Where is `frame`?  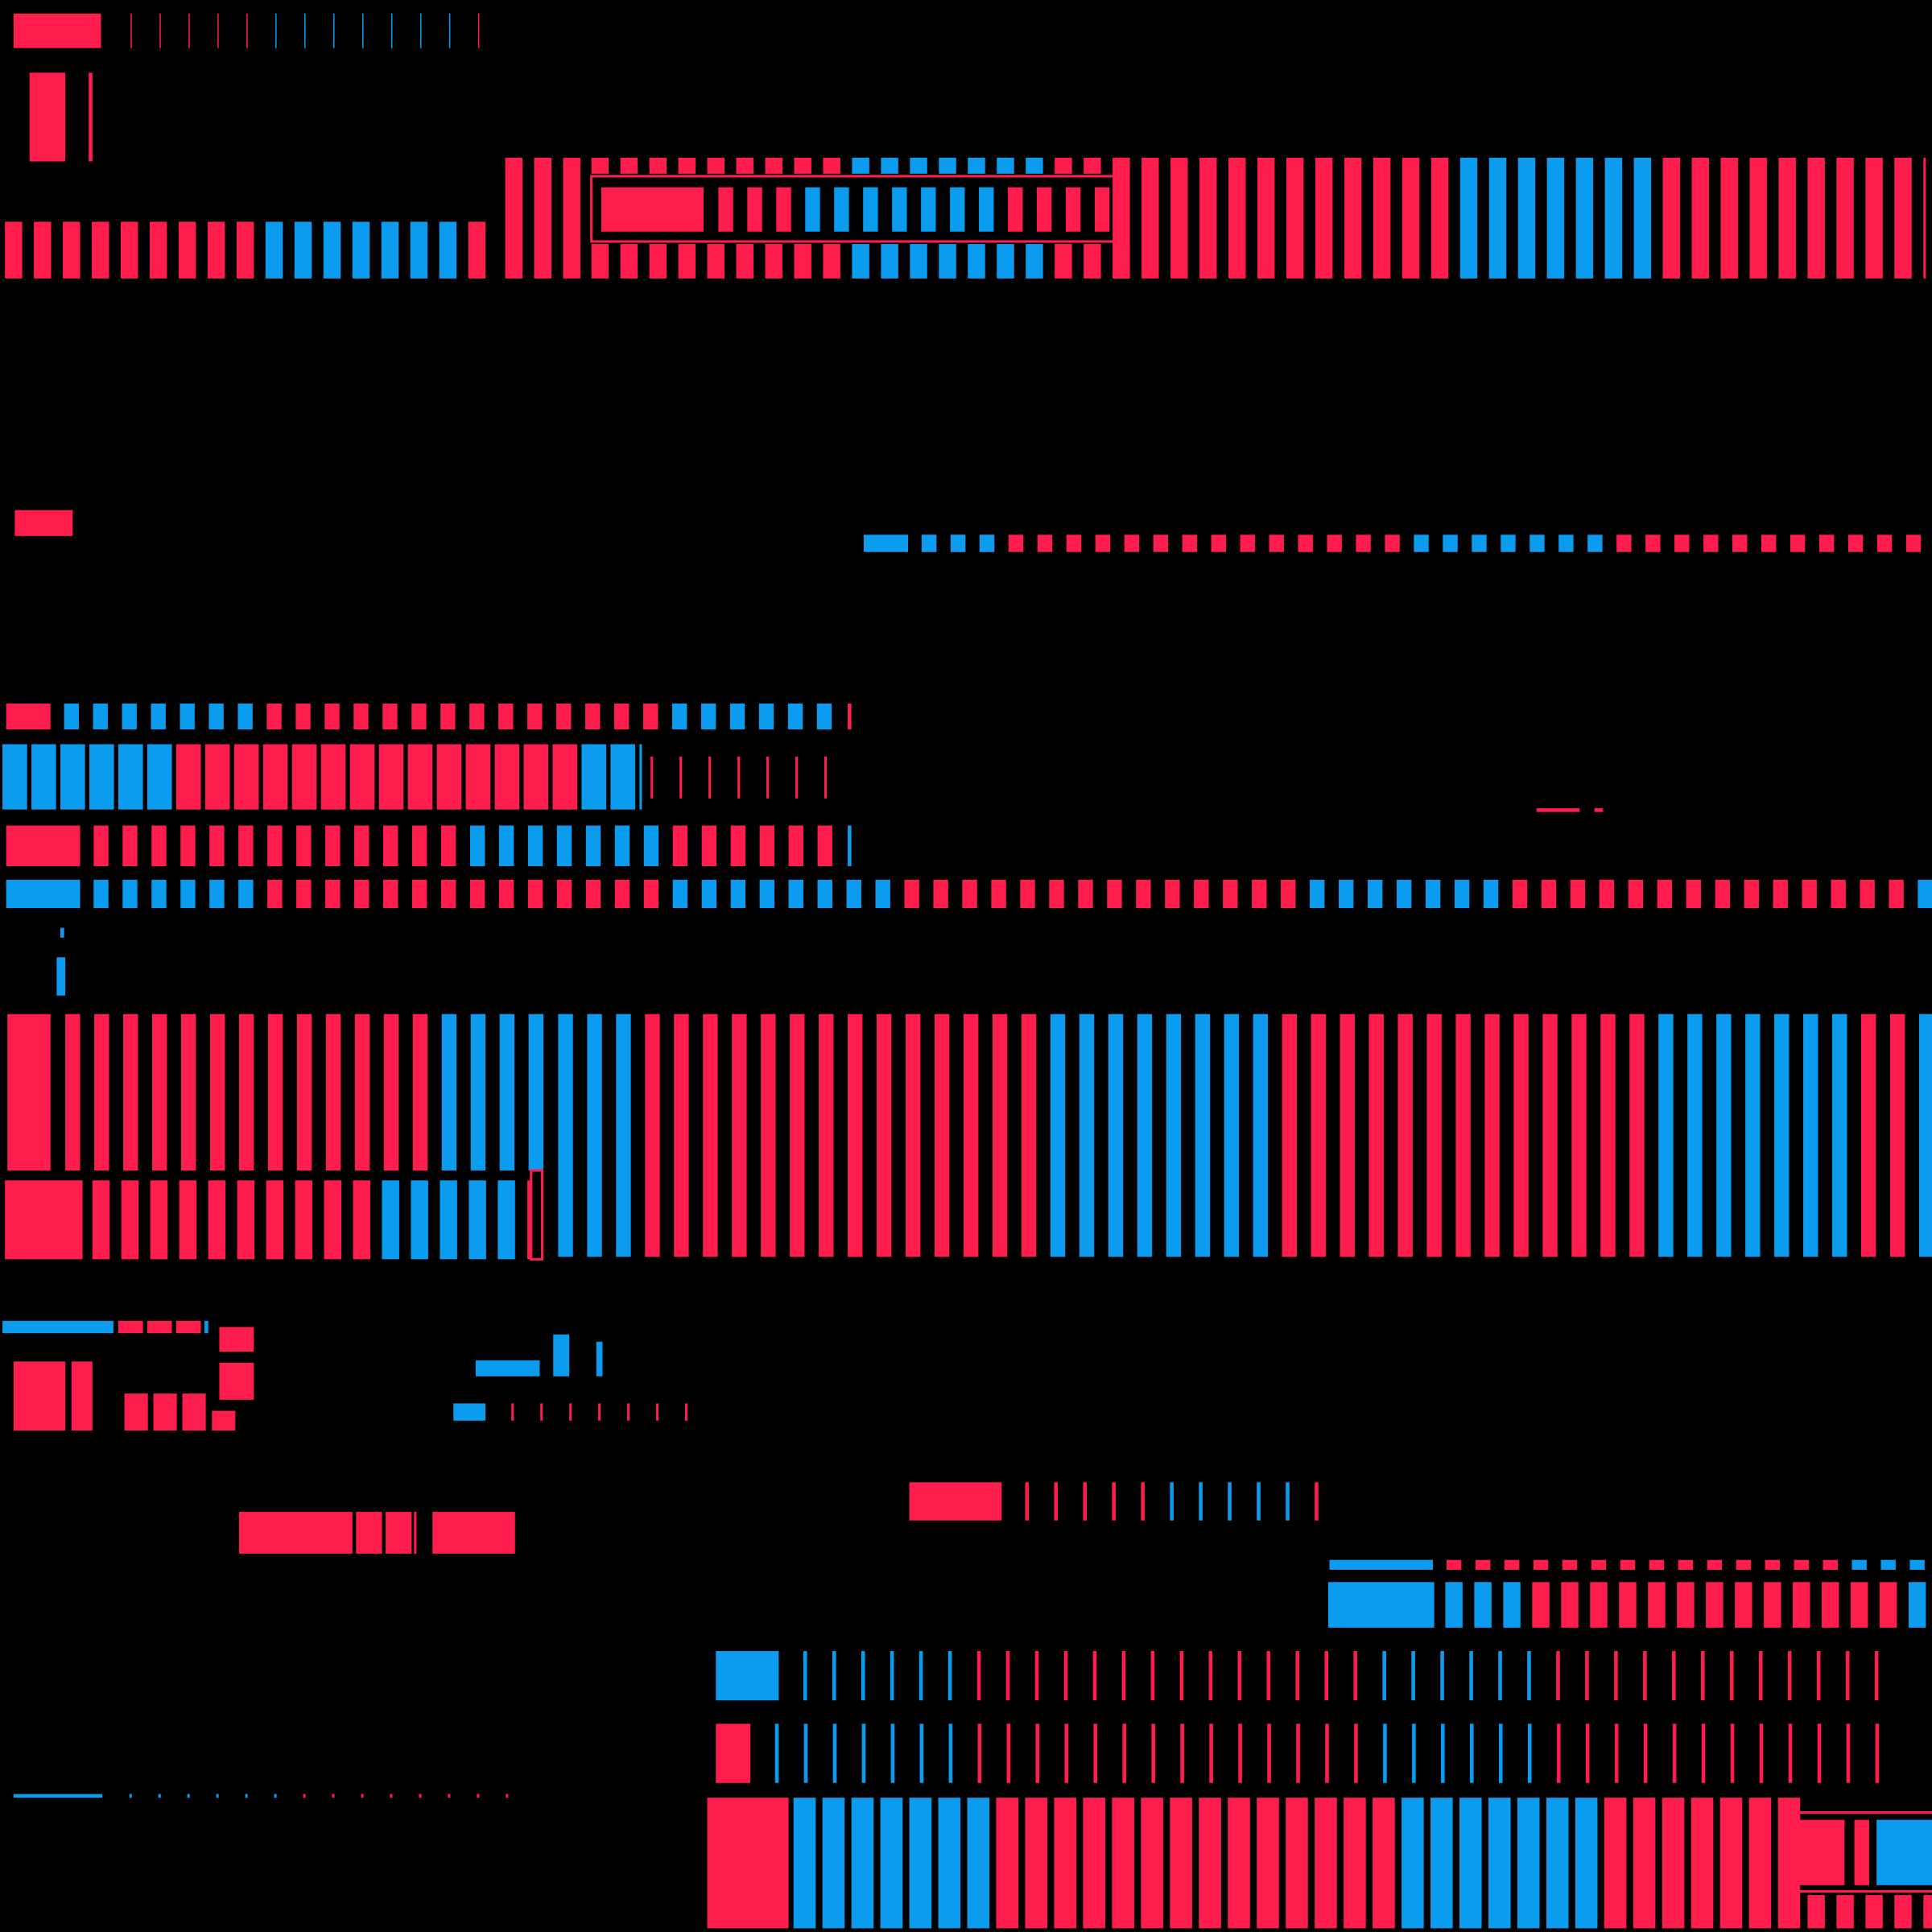 frame is located at coordinates (536, 1215).